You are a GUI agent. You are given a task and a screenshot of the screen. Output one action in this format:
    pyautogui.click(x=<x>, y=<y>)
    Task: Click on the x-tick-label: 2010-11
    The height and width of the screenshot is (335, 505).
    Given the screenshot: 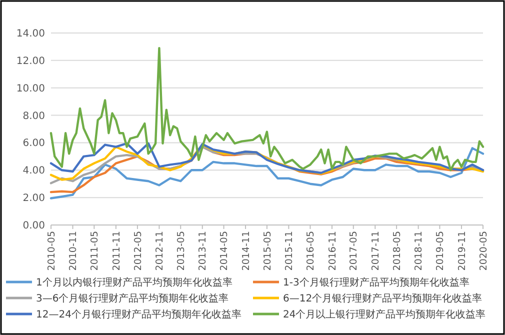 What is the action you would take?
    pyautogui.click(x=74, y=251)
    